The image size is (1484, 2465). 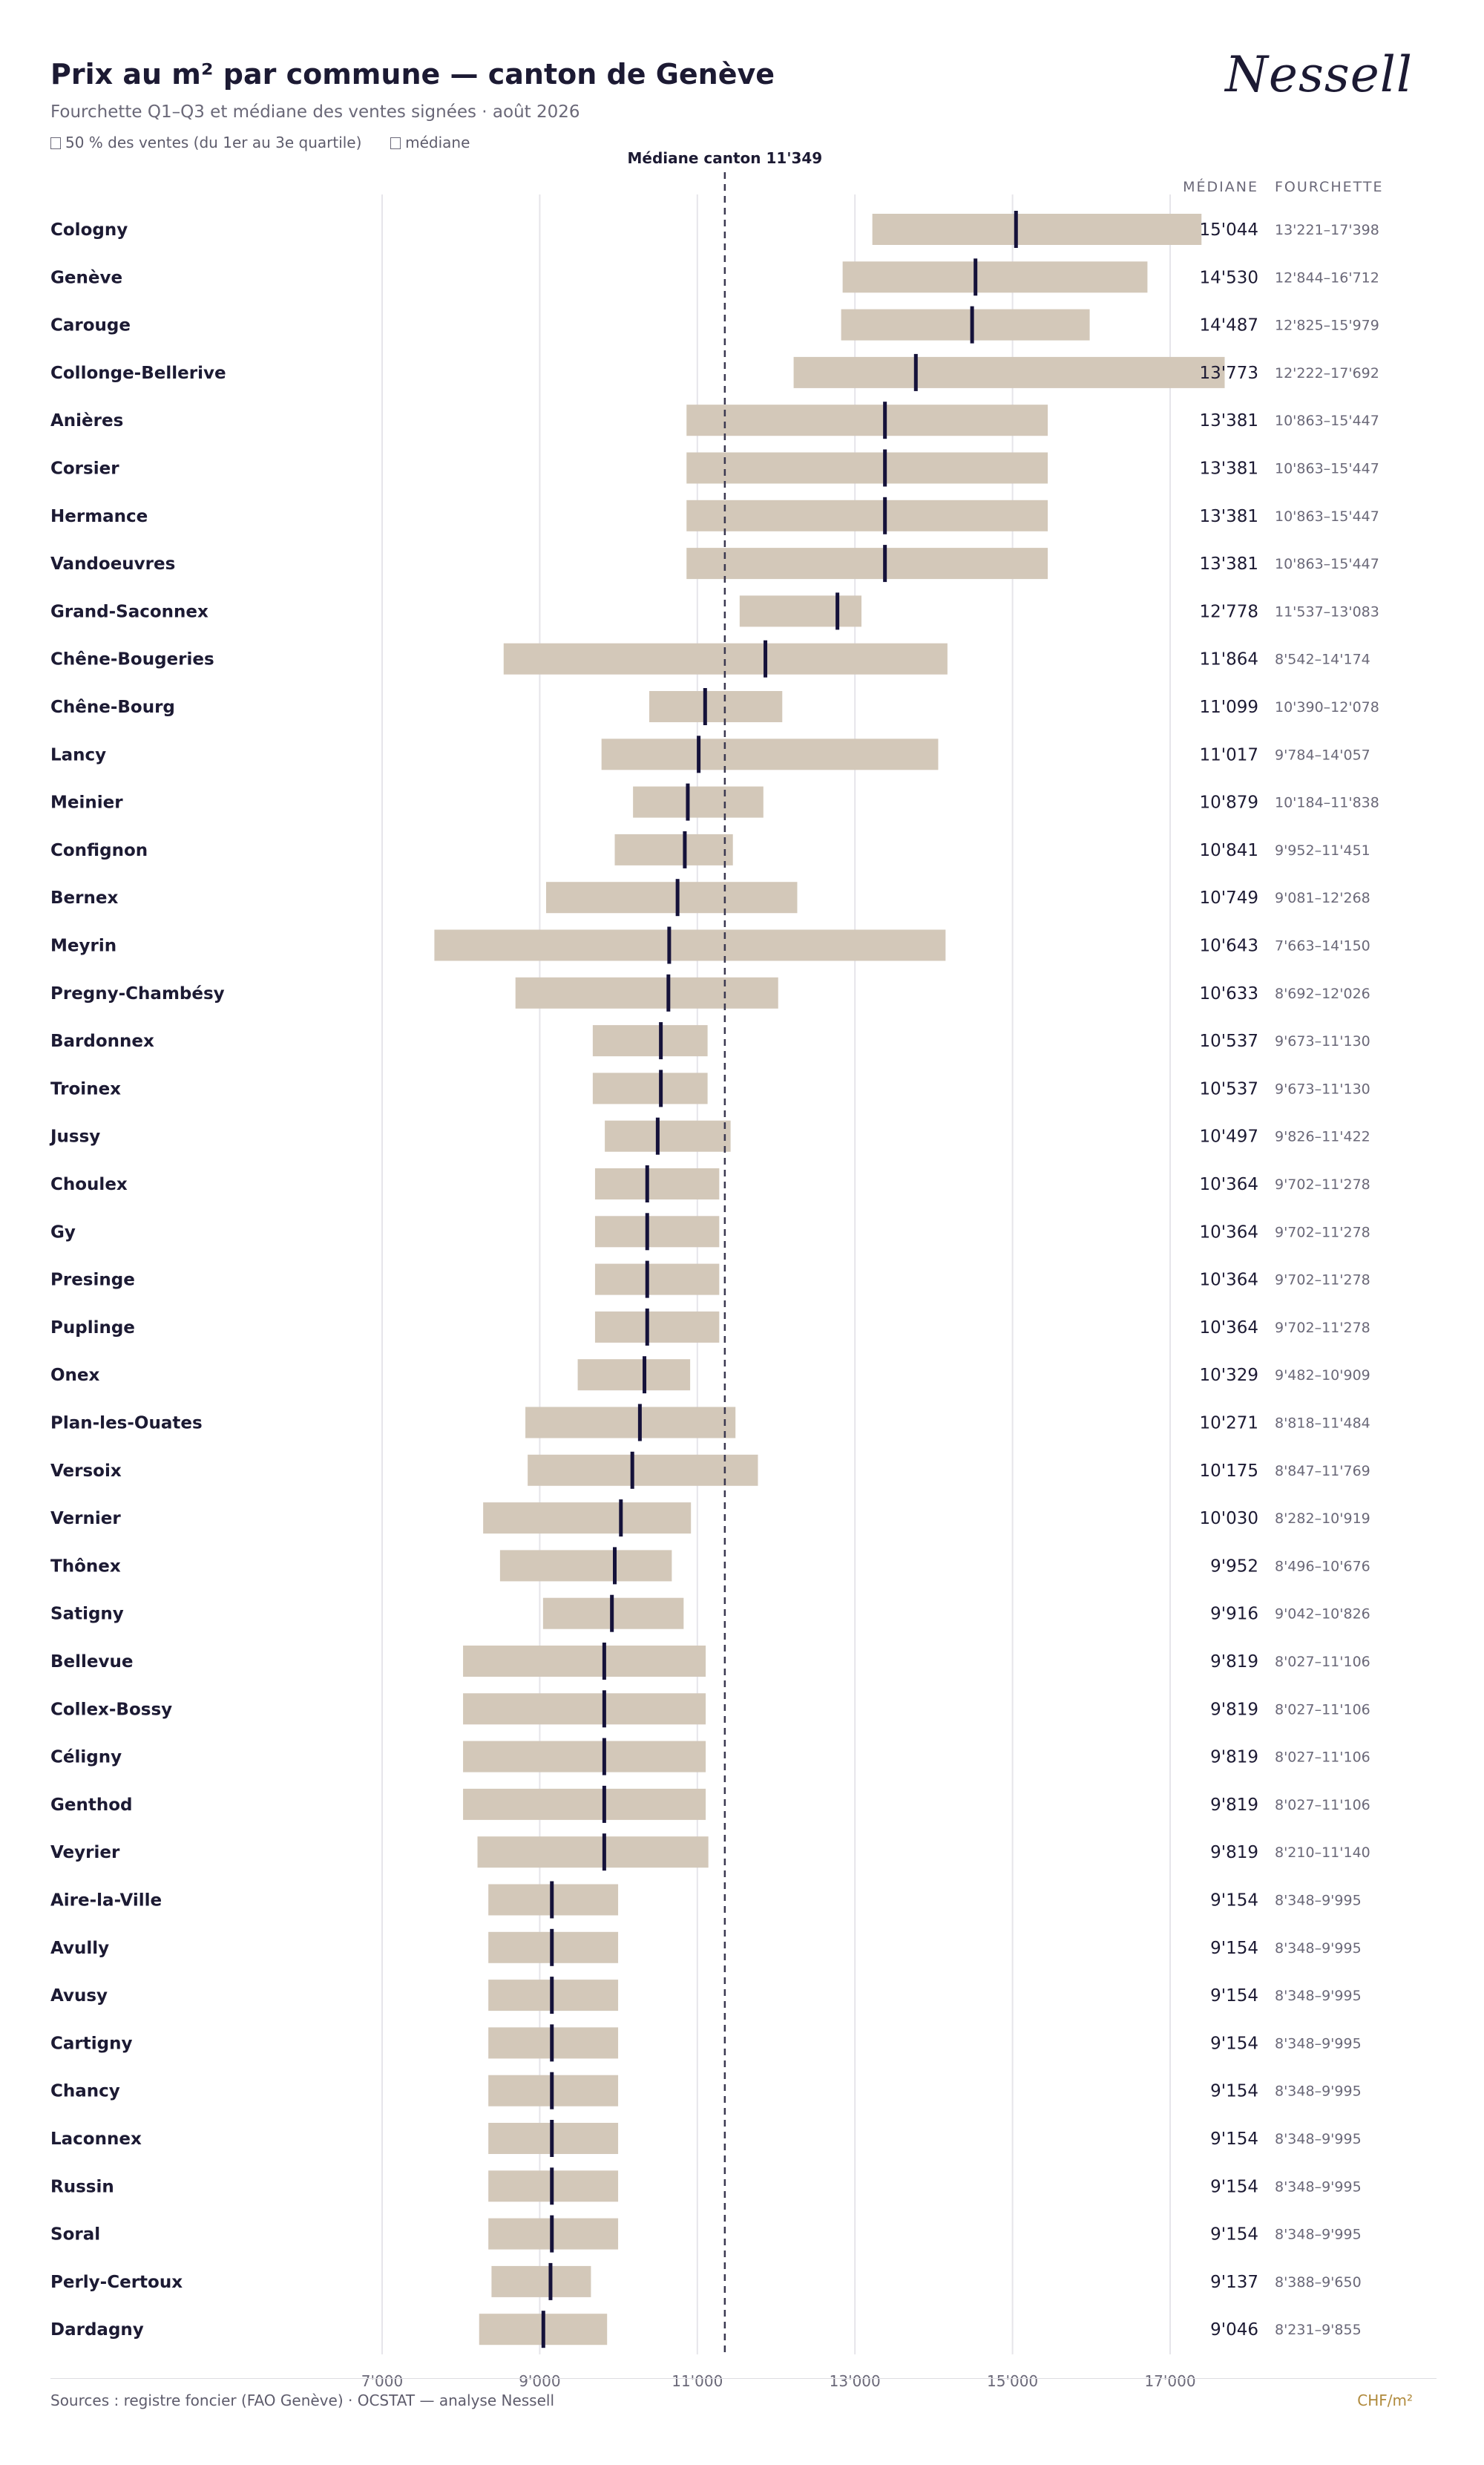 I want to click on commune-label: Vernier, so click(x=85, y=1518).